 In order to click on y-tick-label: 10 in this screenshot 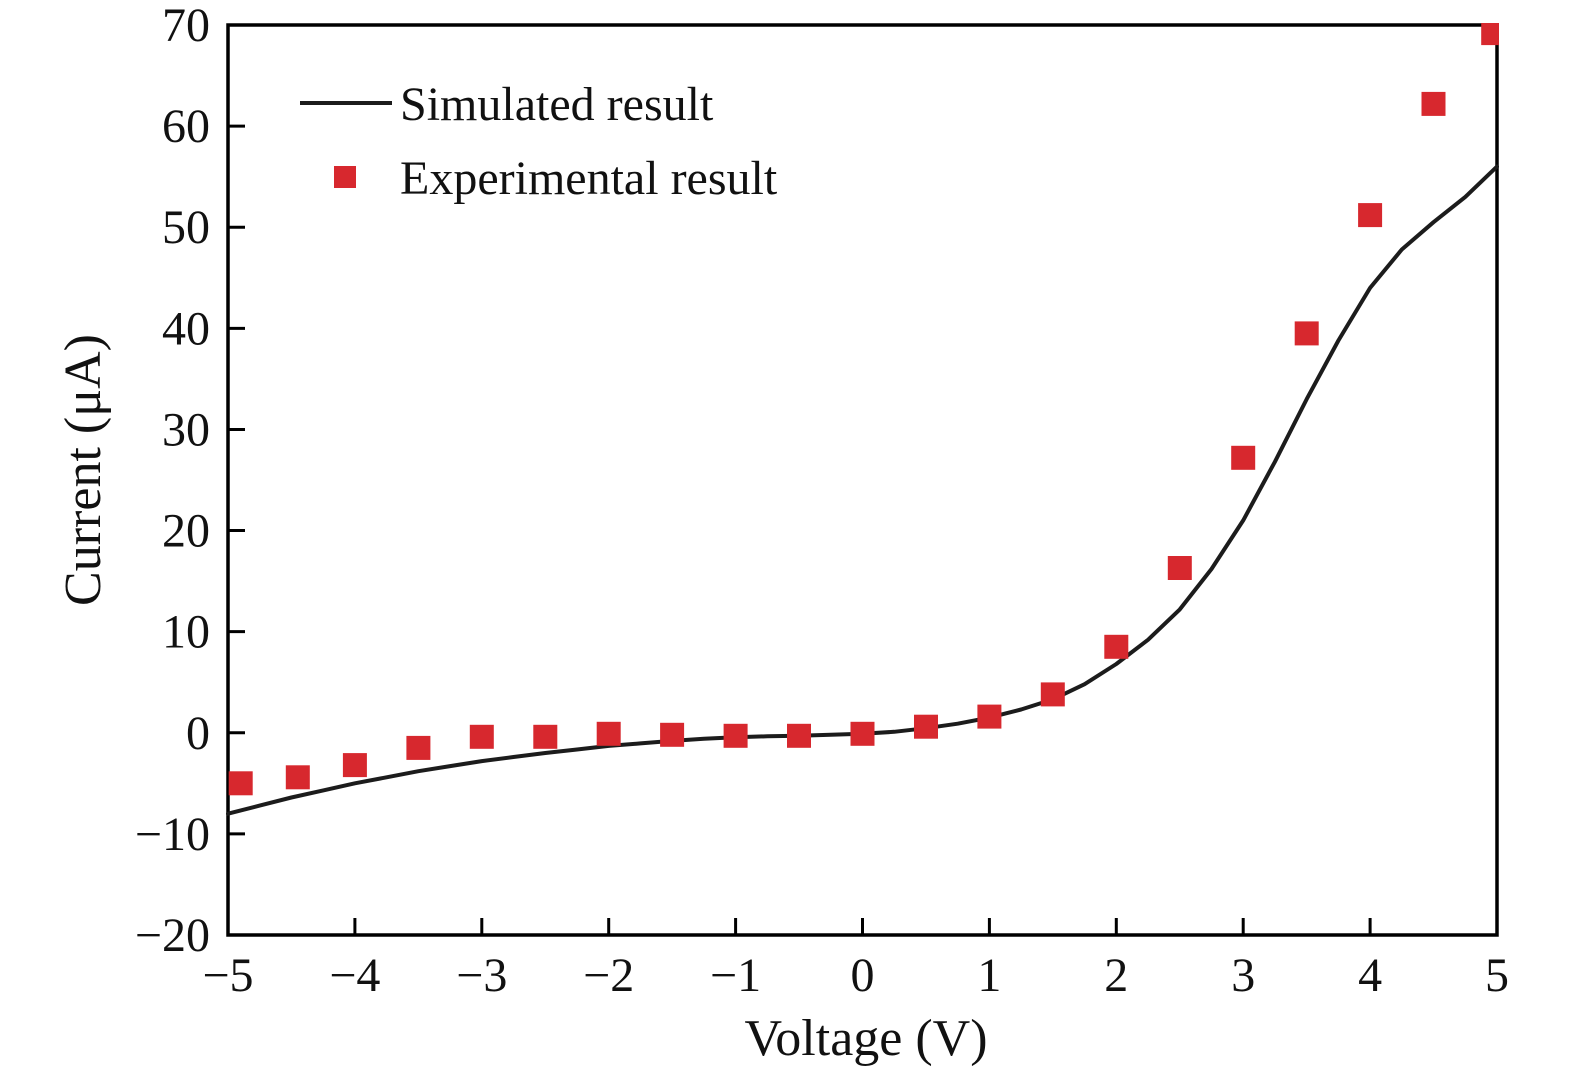, I will do `click(186, 632)`.